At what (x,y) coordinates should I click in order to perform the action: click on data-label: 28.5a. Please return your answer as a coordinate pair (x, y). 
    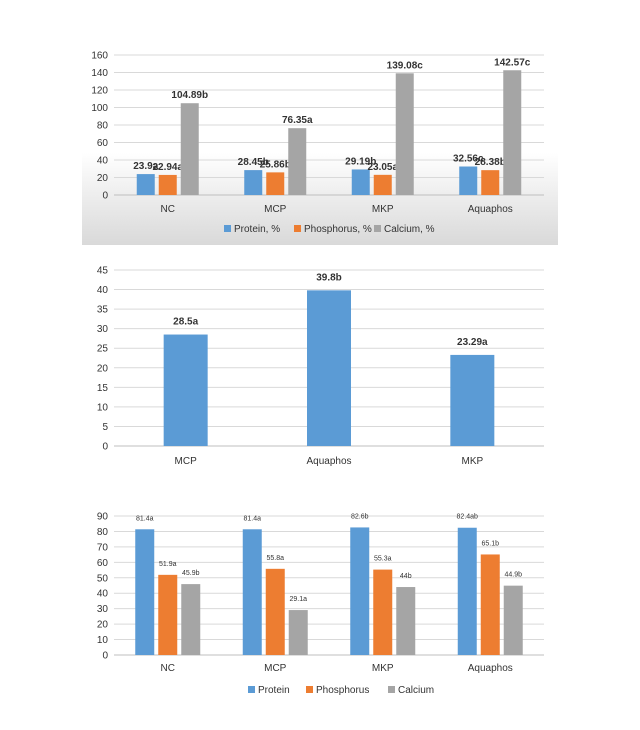
    Looking at the image, I should click on (185, 322).